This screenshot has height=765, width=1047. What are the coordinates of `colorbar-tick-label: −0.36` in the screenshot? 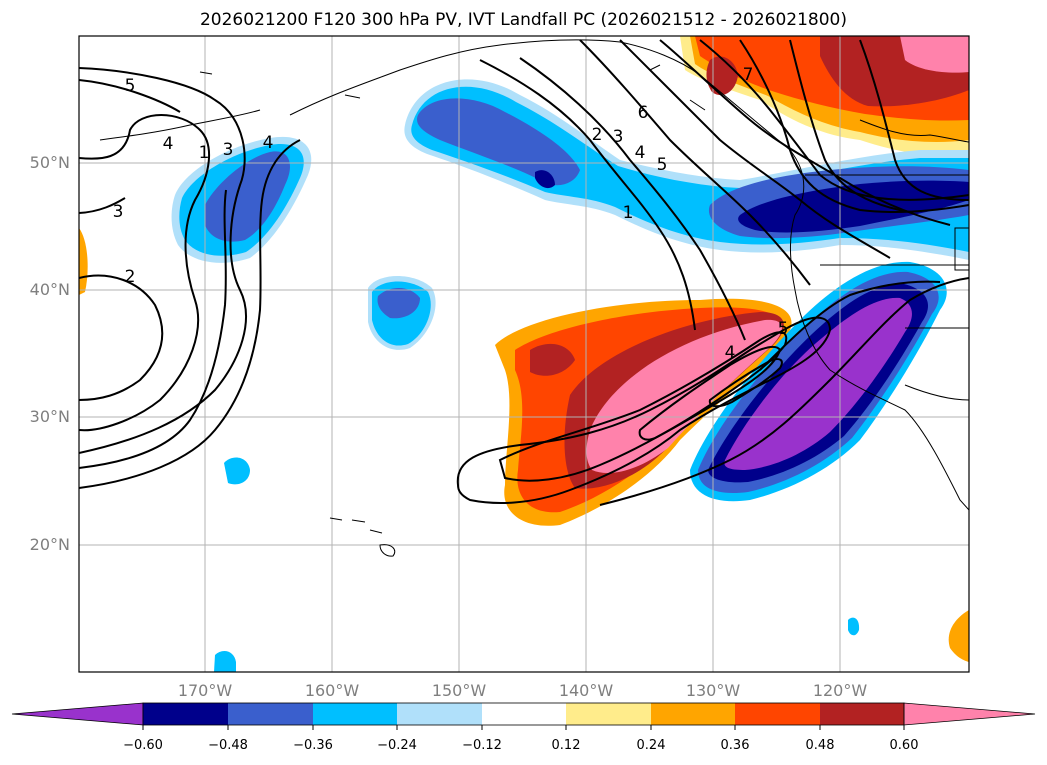 It's located at (313, 745).